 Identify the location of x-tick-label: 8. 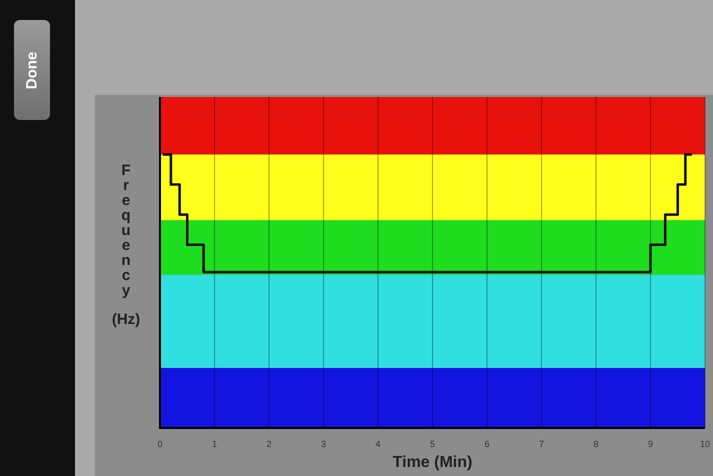
(596, 443).